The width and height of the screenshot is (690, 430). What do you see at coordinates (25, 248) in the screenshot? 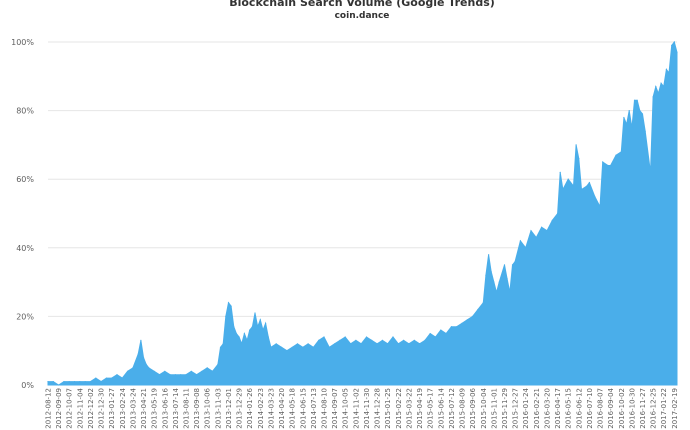
I see `y-tick-label: 40%` at bounding box center [25, 248].